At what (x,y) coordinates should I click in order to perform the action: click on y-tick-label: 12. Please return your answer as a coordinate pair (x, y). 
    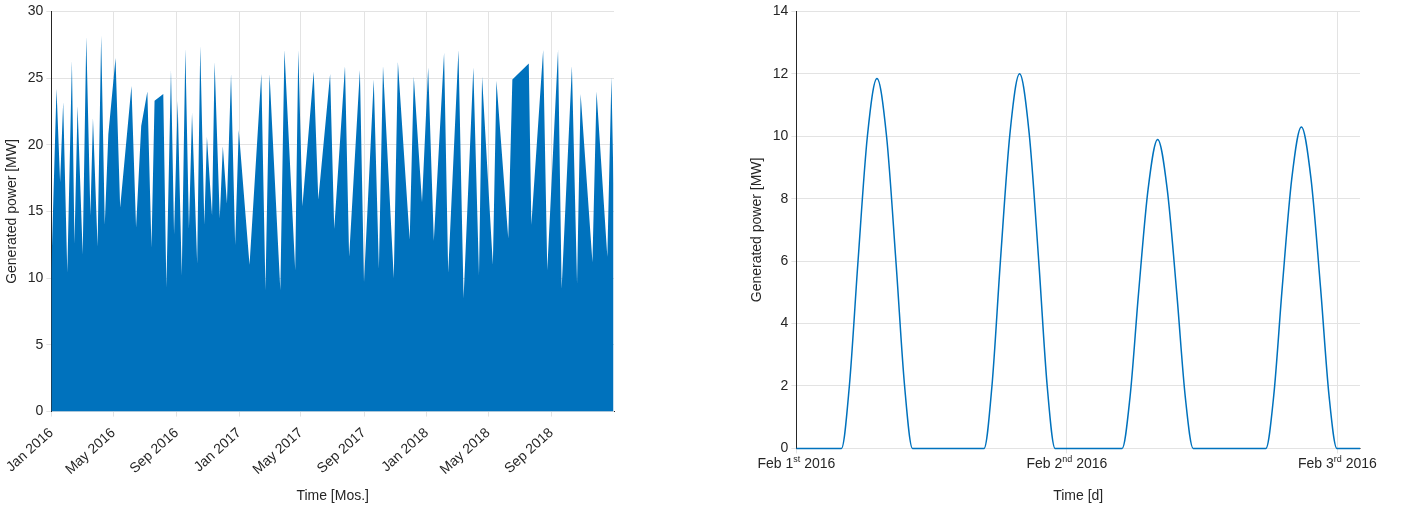
    Looking at the image, I should click on (780, 72).